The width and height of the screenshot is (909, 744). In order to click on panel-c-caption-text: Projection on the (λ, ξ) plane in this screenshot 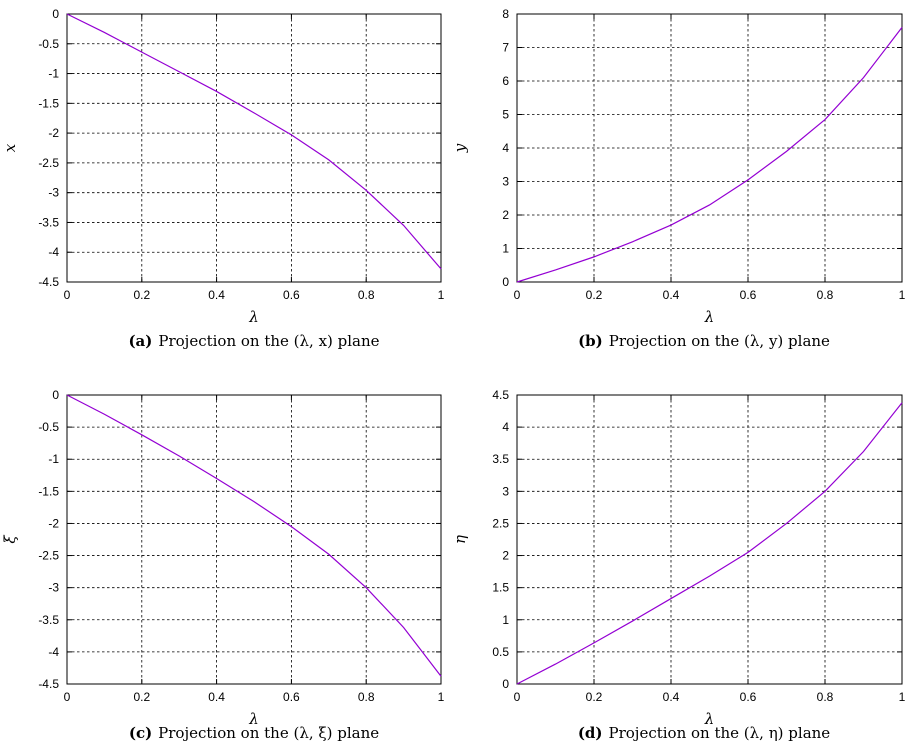, I will do `click(268, 733)`.